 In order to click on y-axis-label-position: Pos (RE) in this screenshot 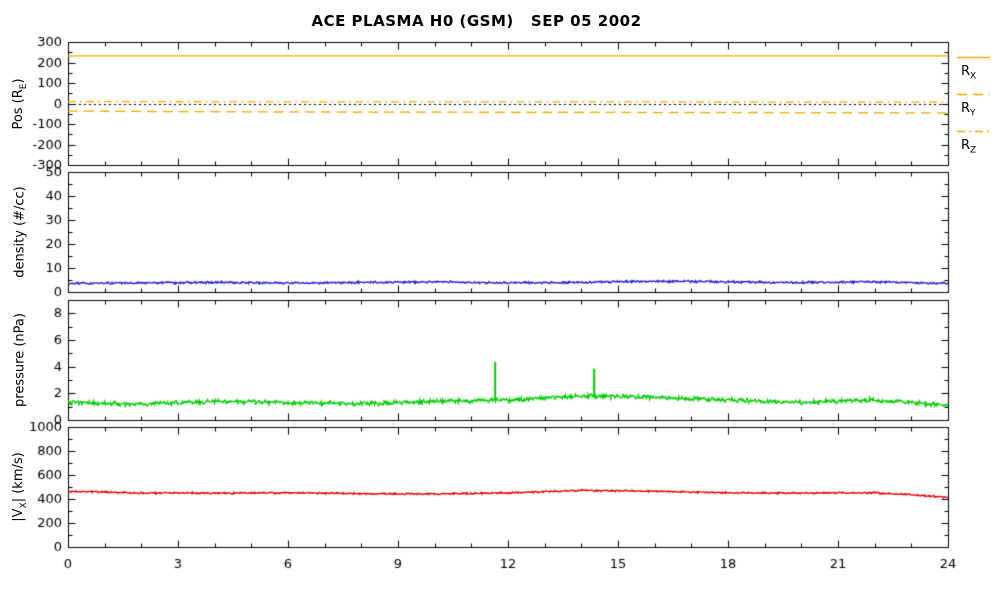, I will do `click(20, 104)`.